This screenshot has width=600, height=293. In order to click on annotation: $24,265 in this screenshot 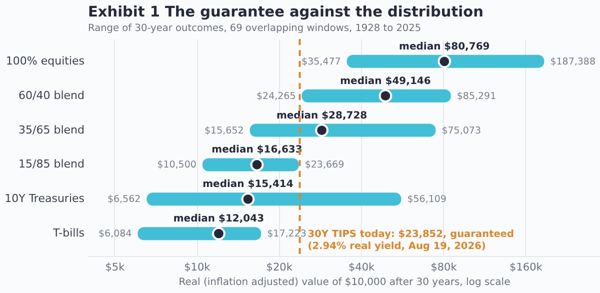, I will do `click(276, 96)`.